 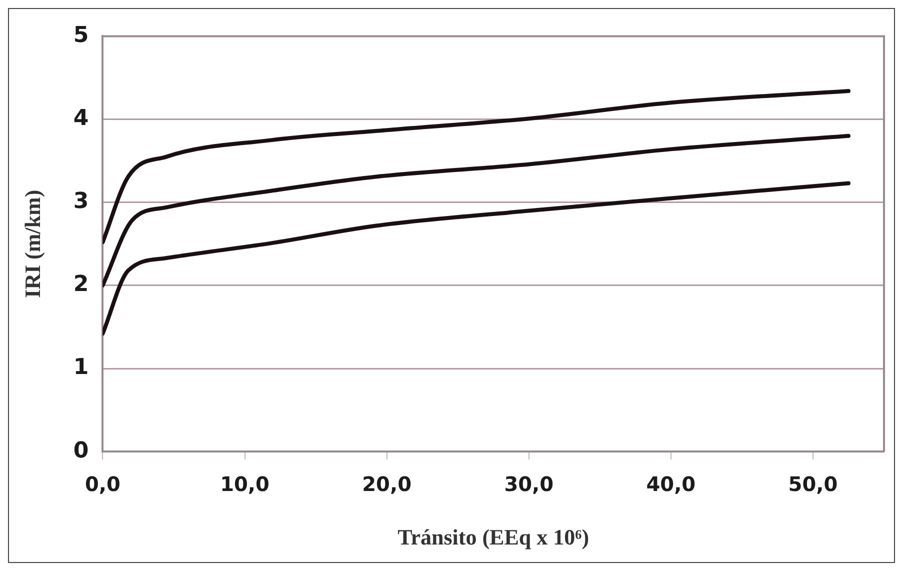 I want to click on y-tick-label: 2, so click(x=81, y=285).